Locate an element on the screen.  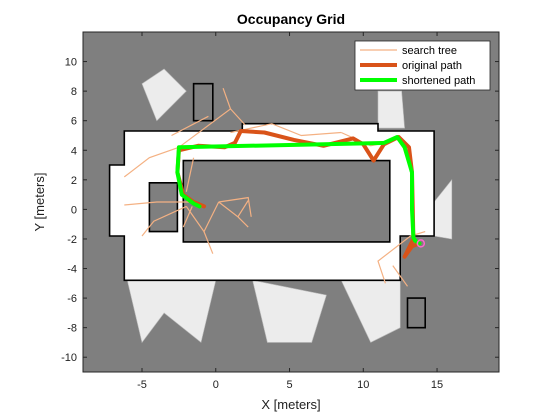
y-tick-label: -4 is located at coordinates (72, 270).